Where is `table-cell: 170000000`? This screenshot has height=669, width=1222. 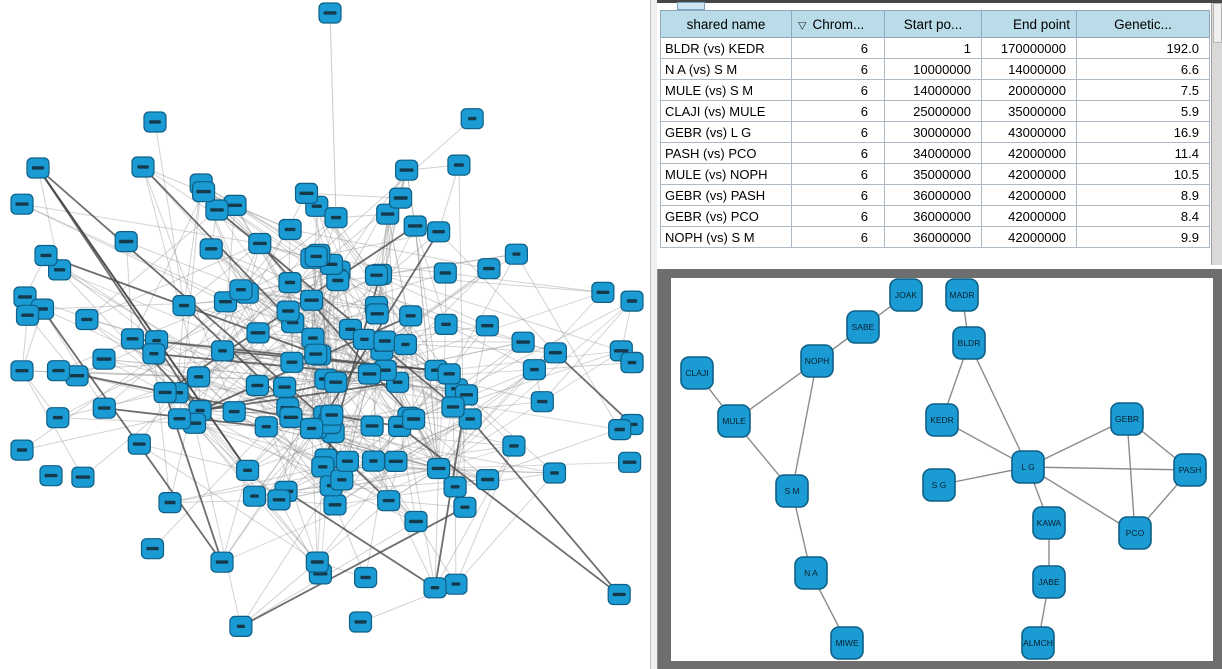 table-cell: 170000000 is located at coordinates (1029, 48).